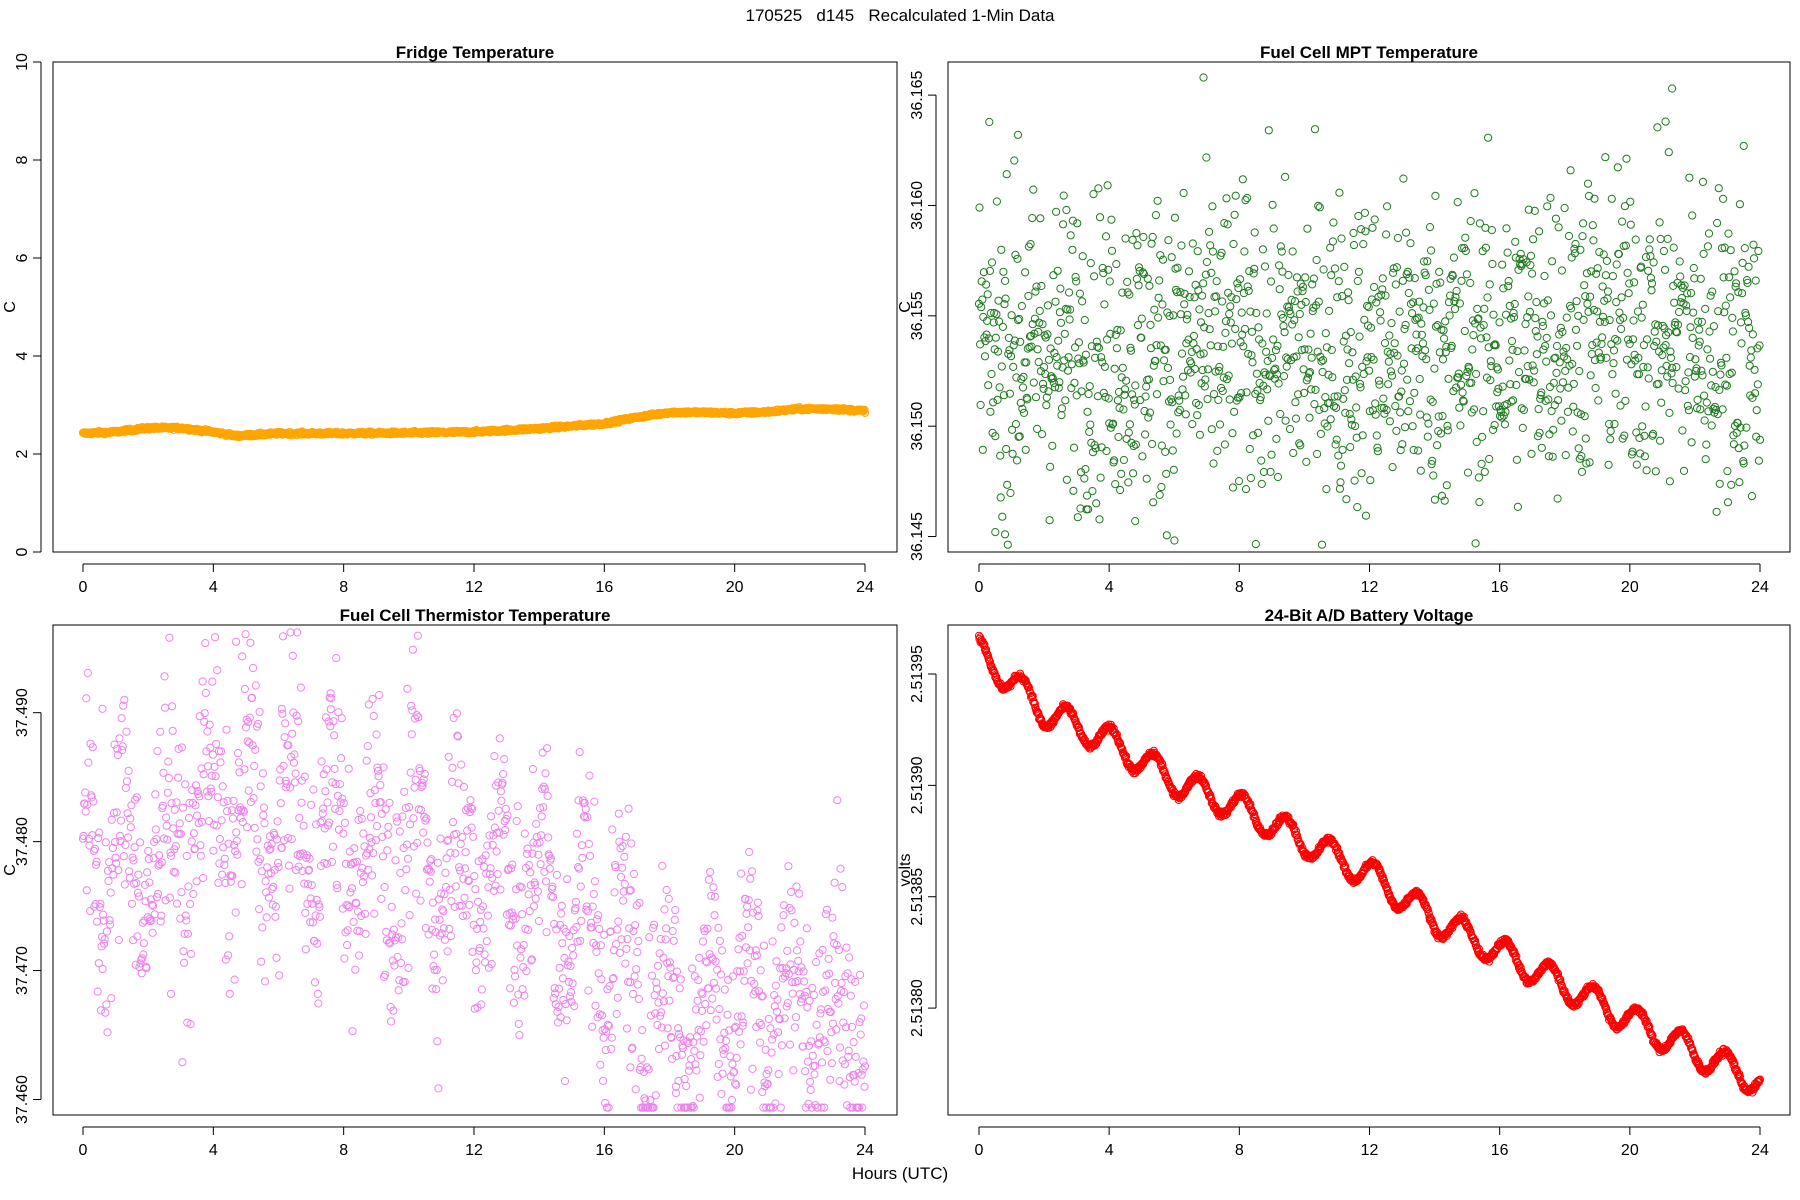 The height and width of the screenshot is (1200, 1800). What do you see at coordinates (917, 674) in the screenshot?
I see `y-tick-label: 2.51395` at bounding box center [917, 674].